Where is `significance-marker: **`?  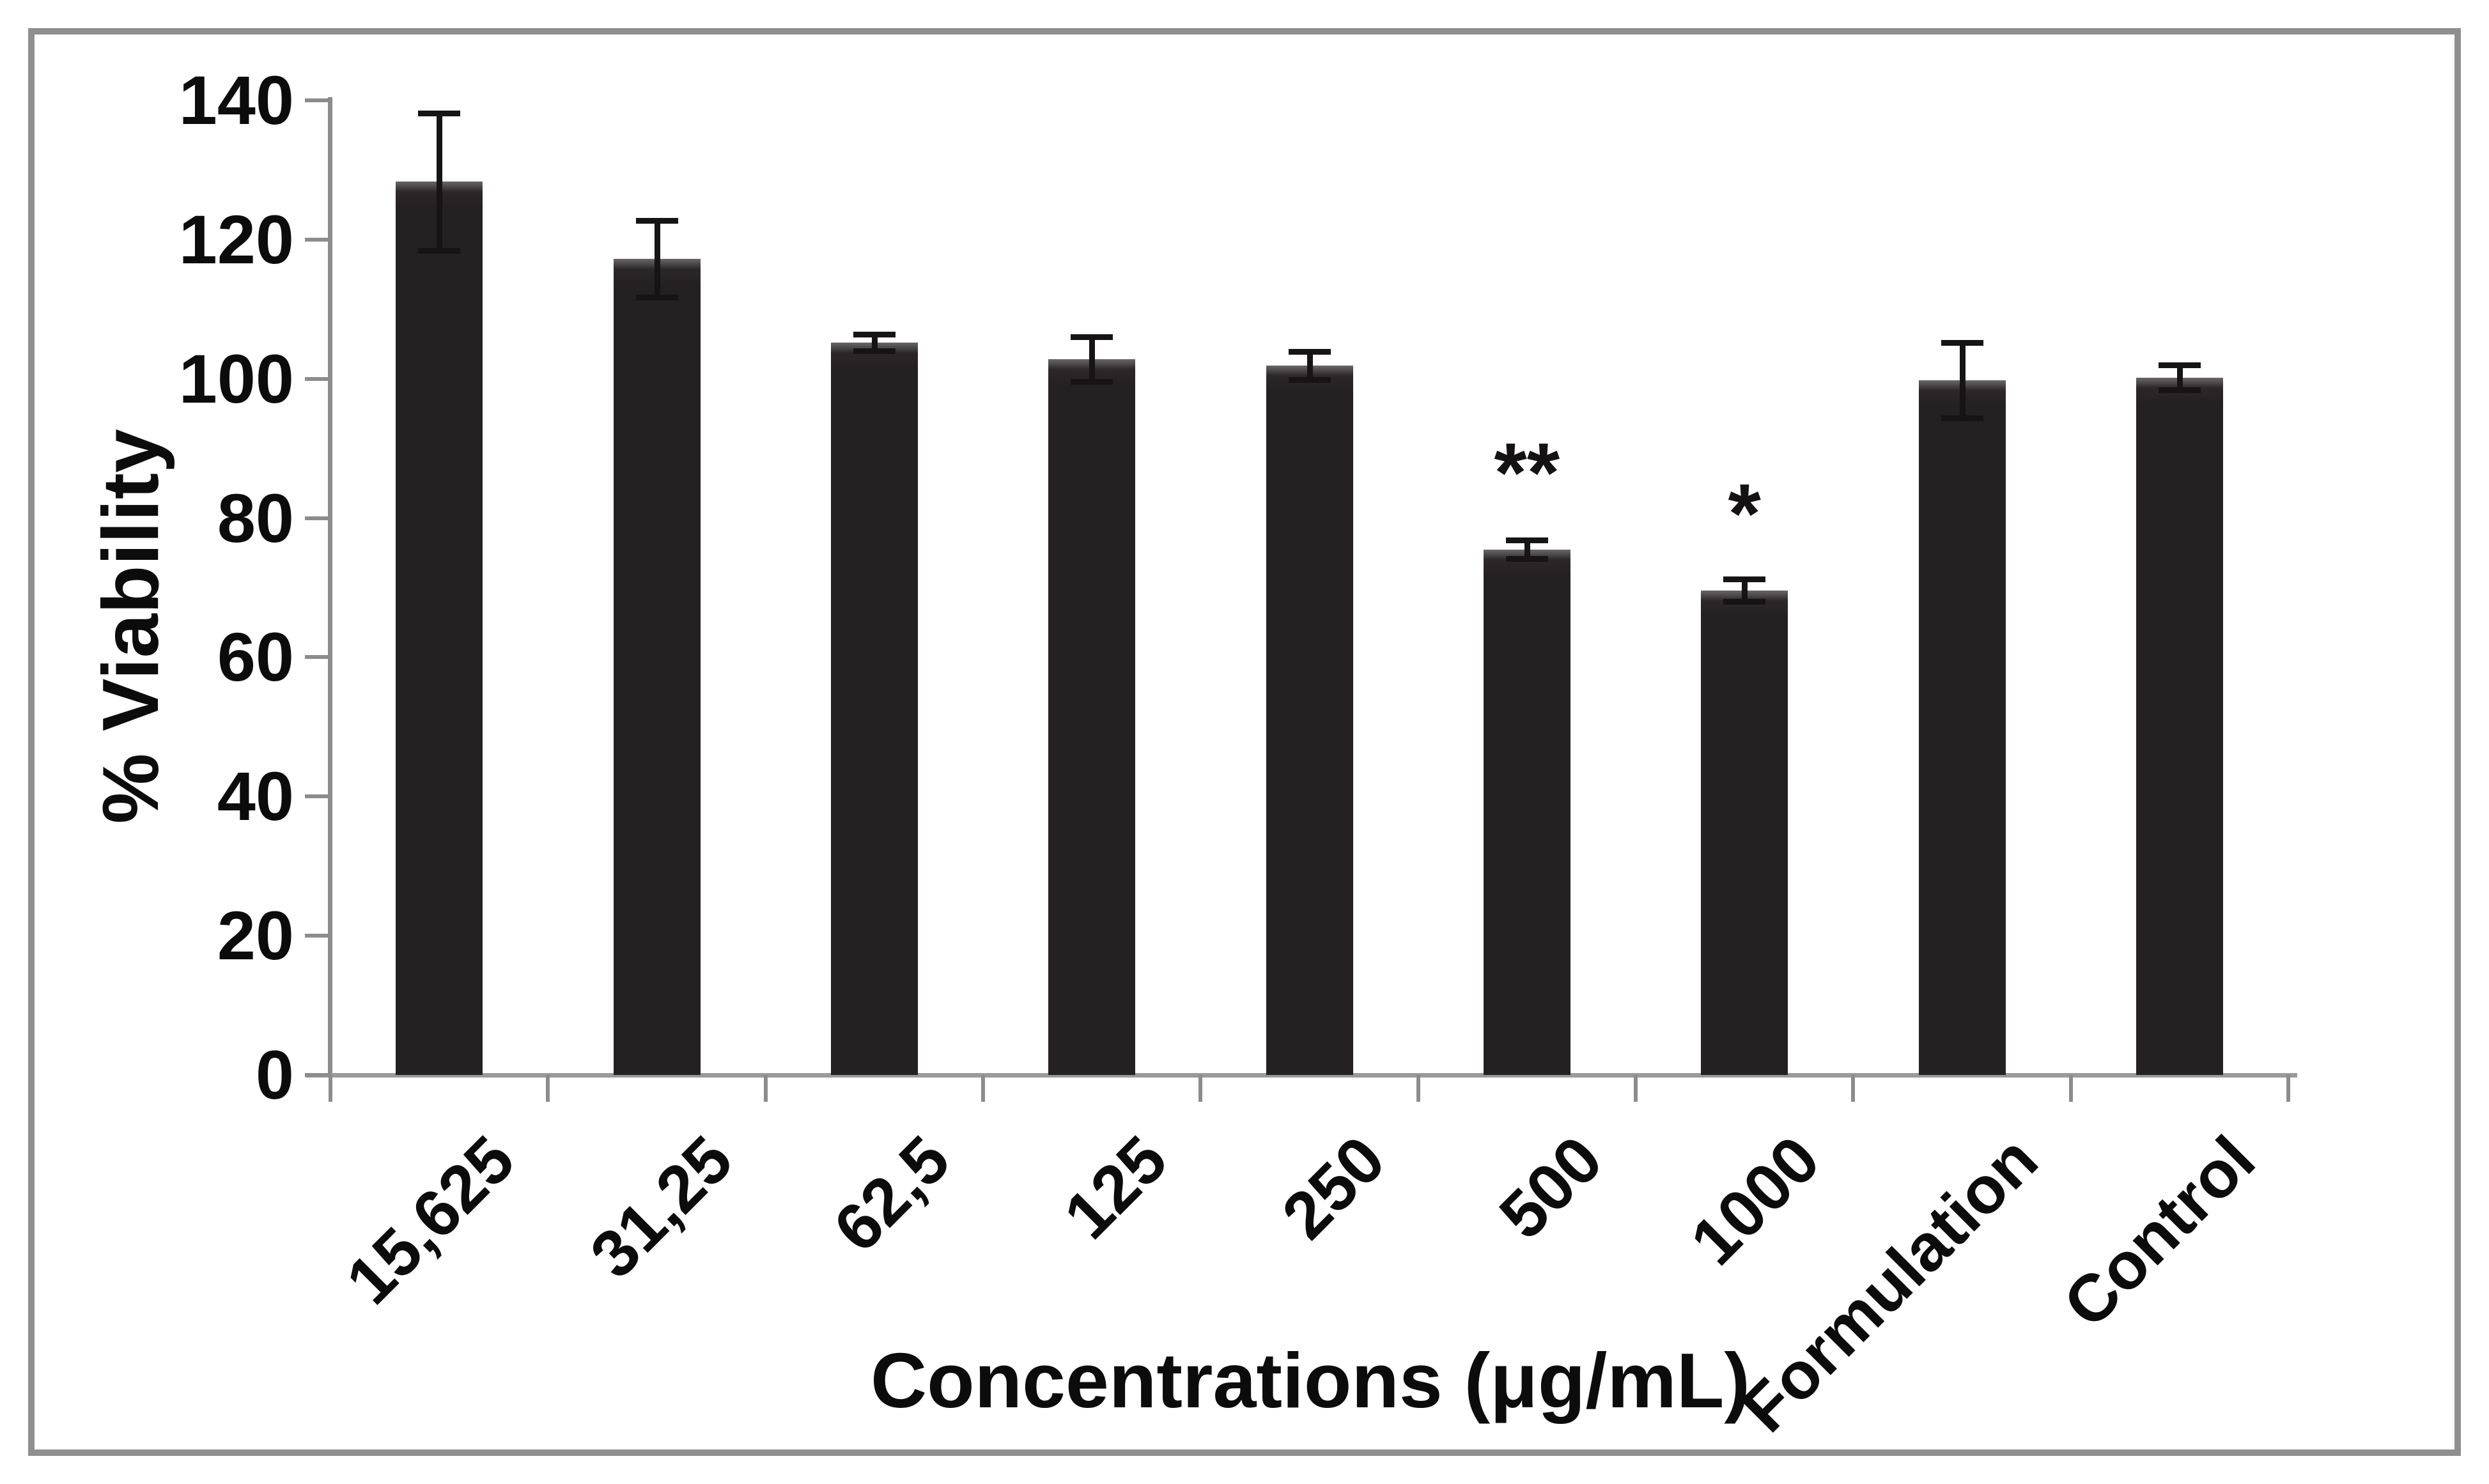 significance-marker: ** is located at coordinates (1527, 472).